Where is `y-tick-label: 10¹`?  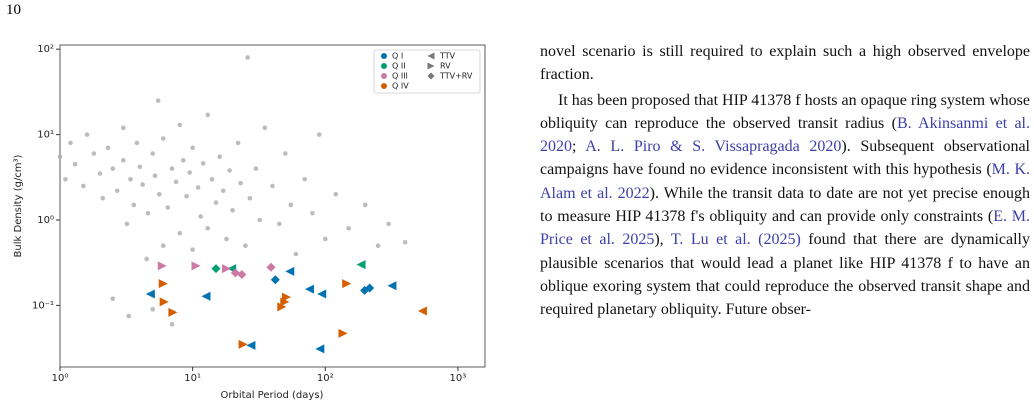
y-tick-label: 10¹ is located at coordinates (45, 135).